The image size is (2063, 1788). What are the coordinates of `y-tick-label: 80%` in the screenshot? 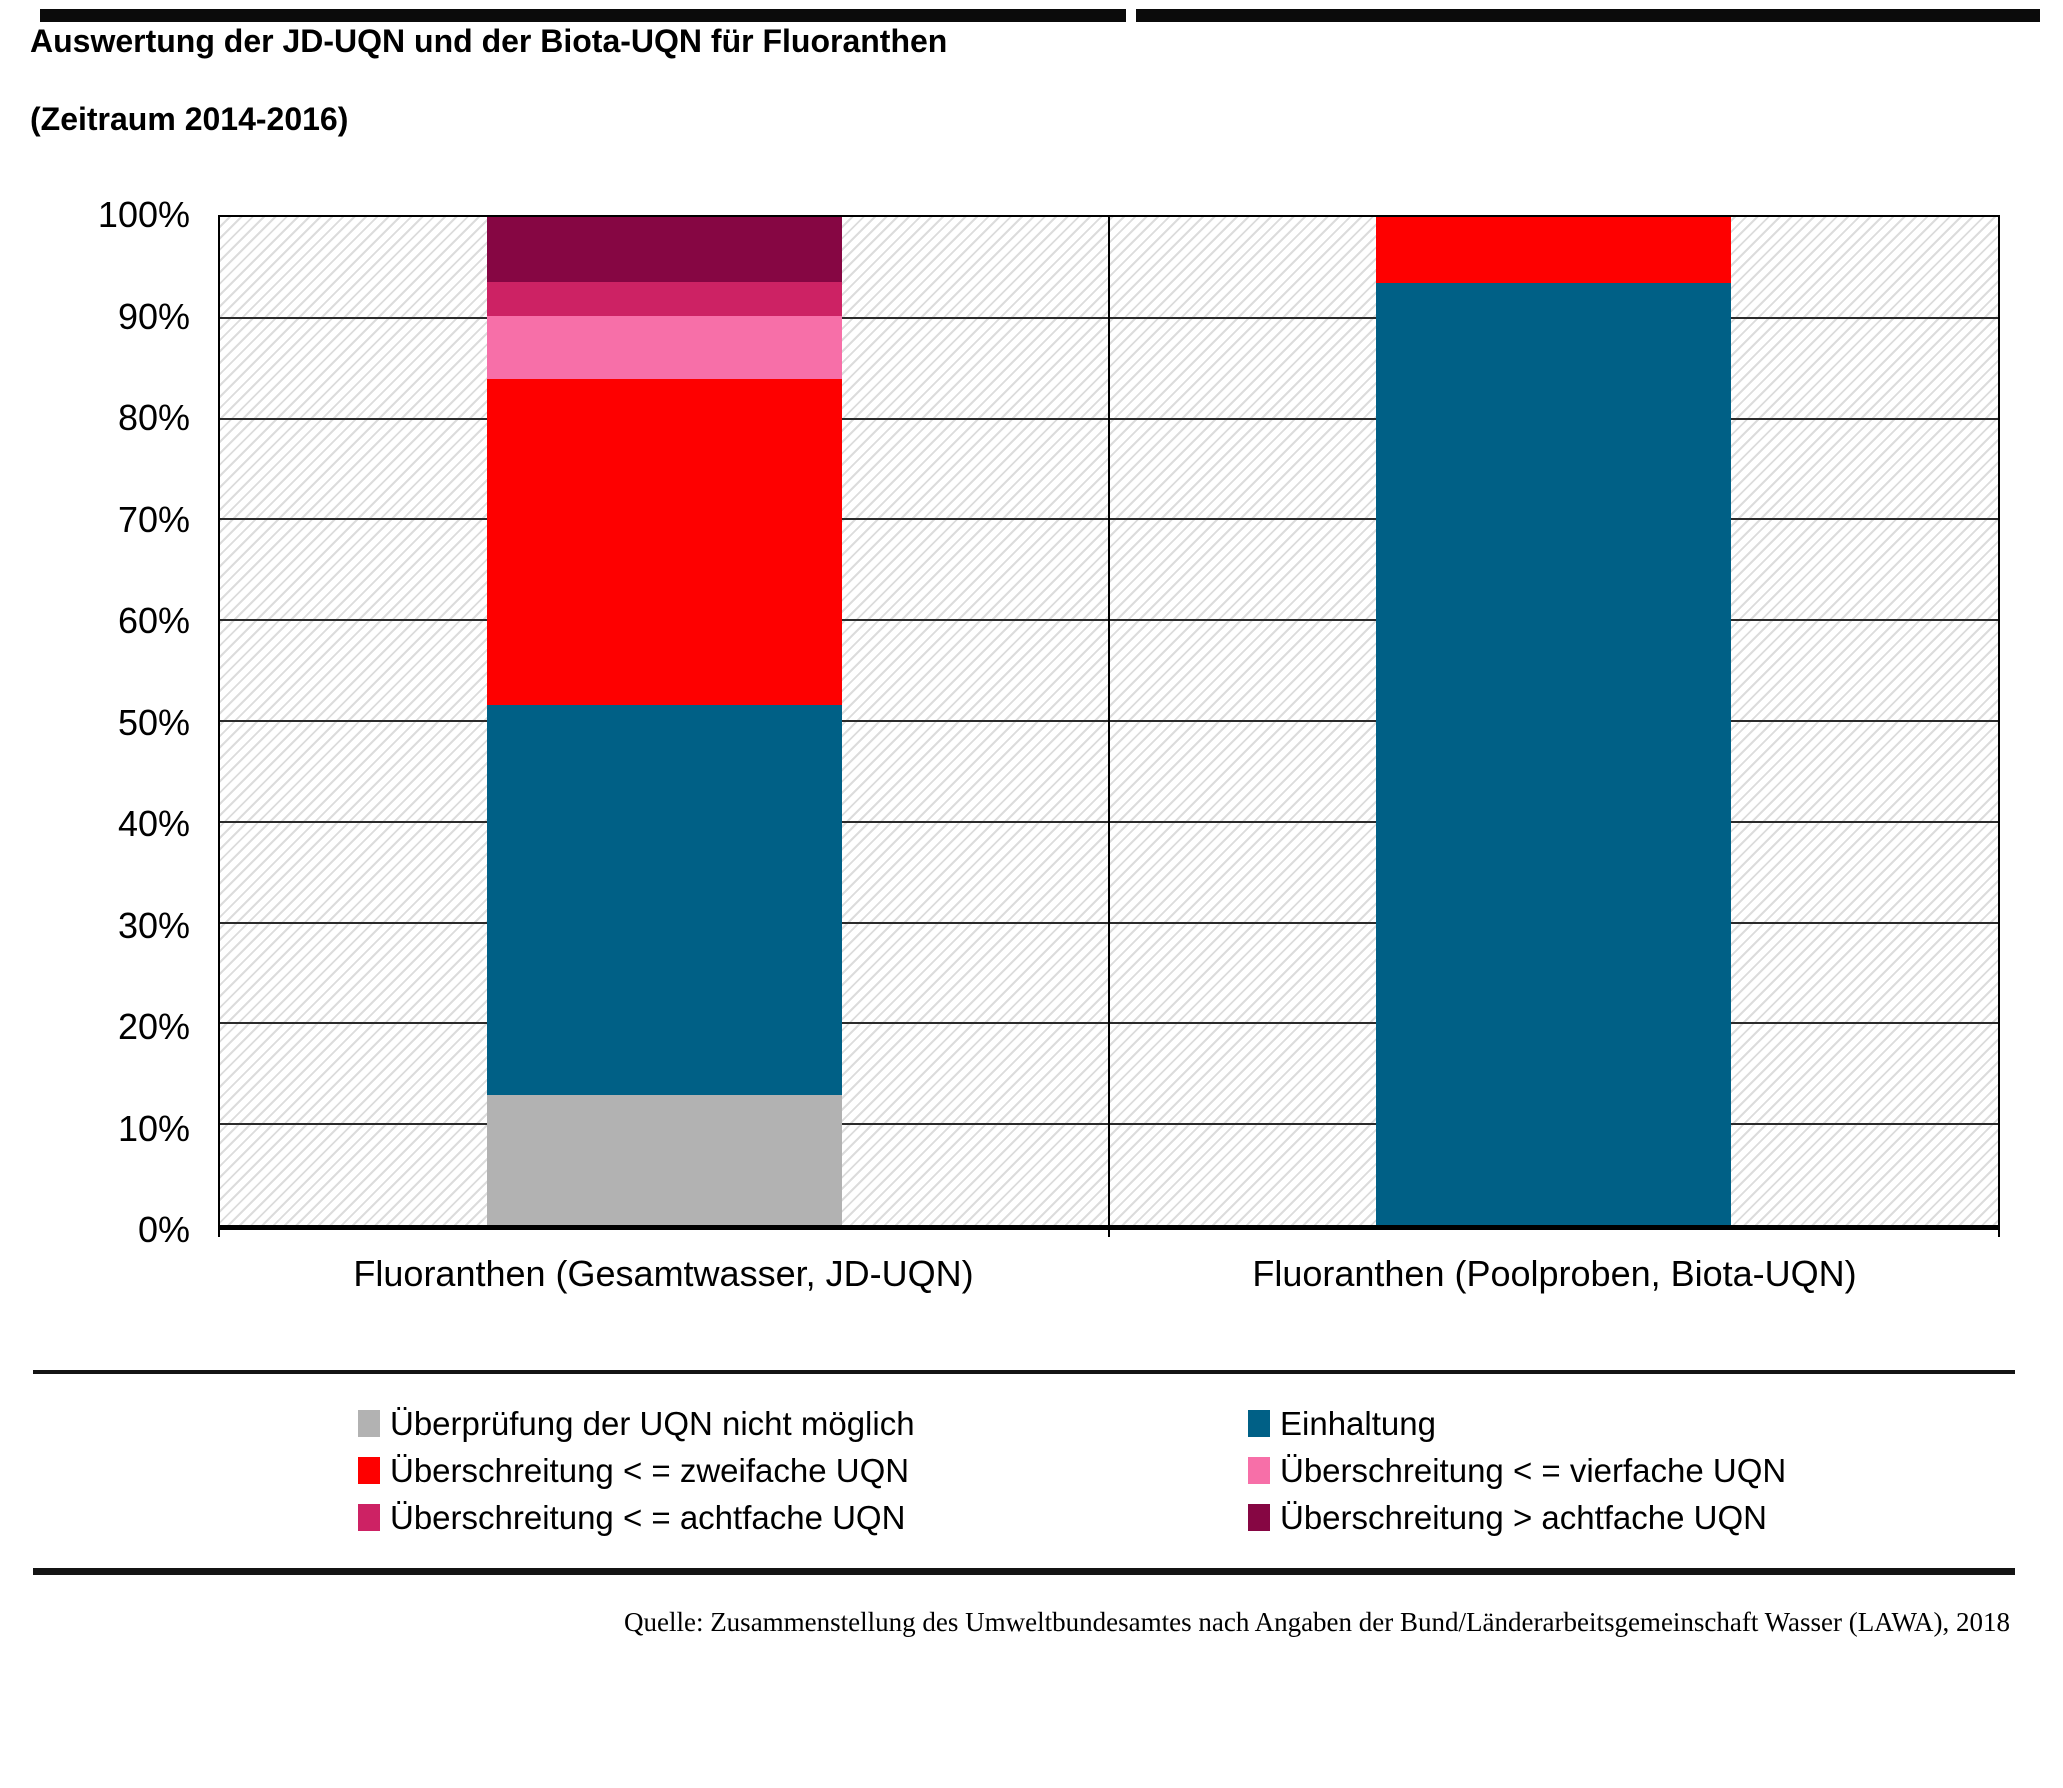 It's located at (153, 417).